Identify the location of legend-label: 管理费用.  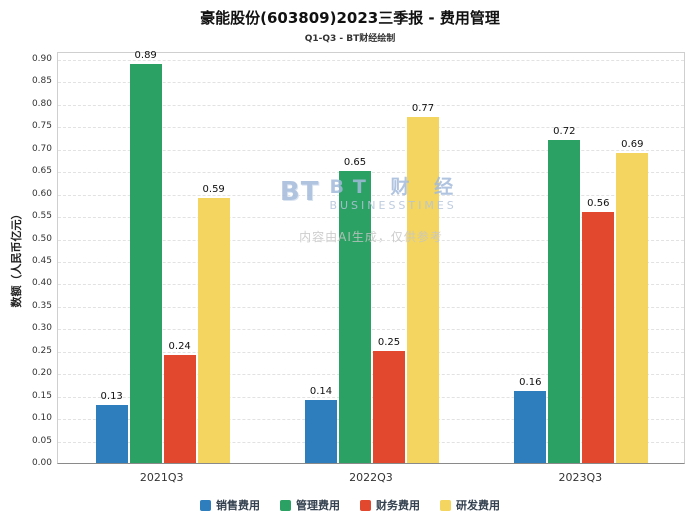
(318, 505).